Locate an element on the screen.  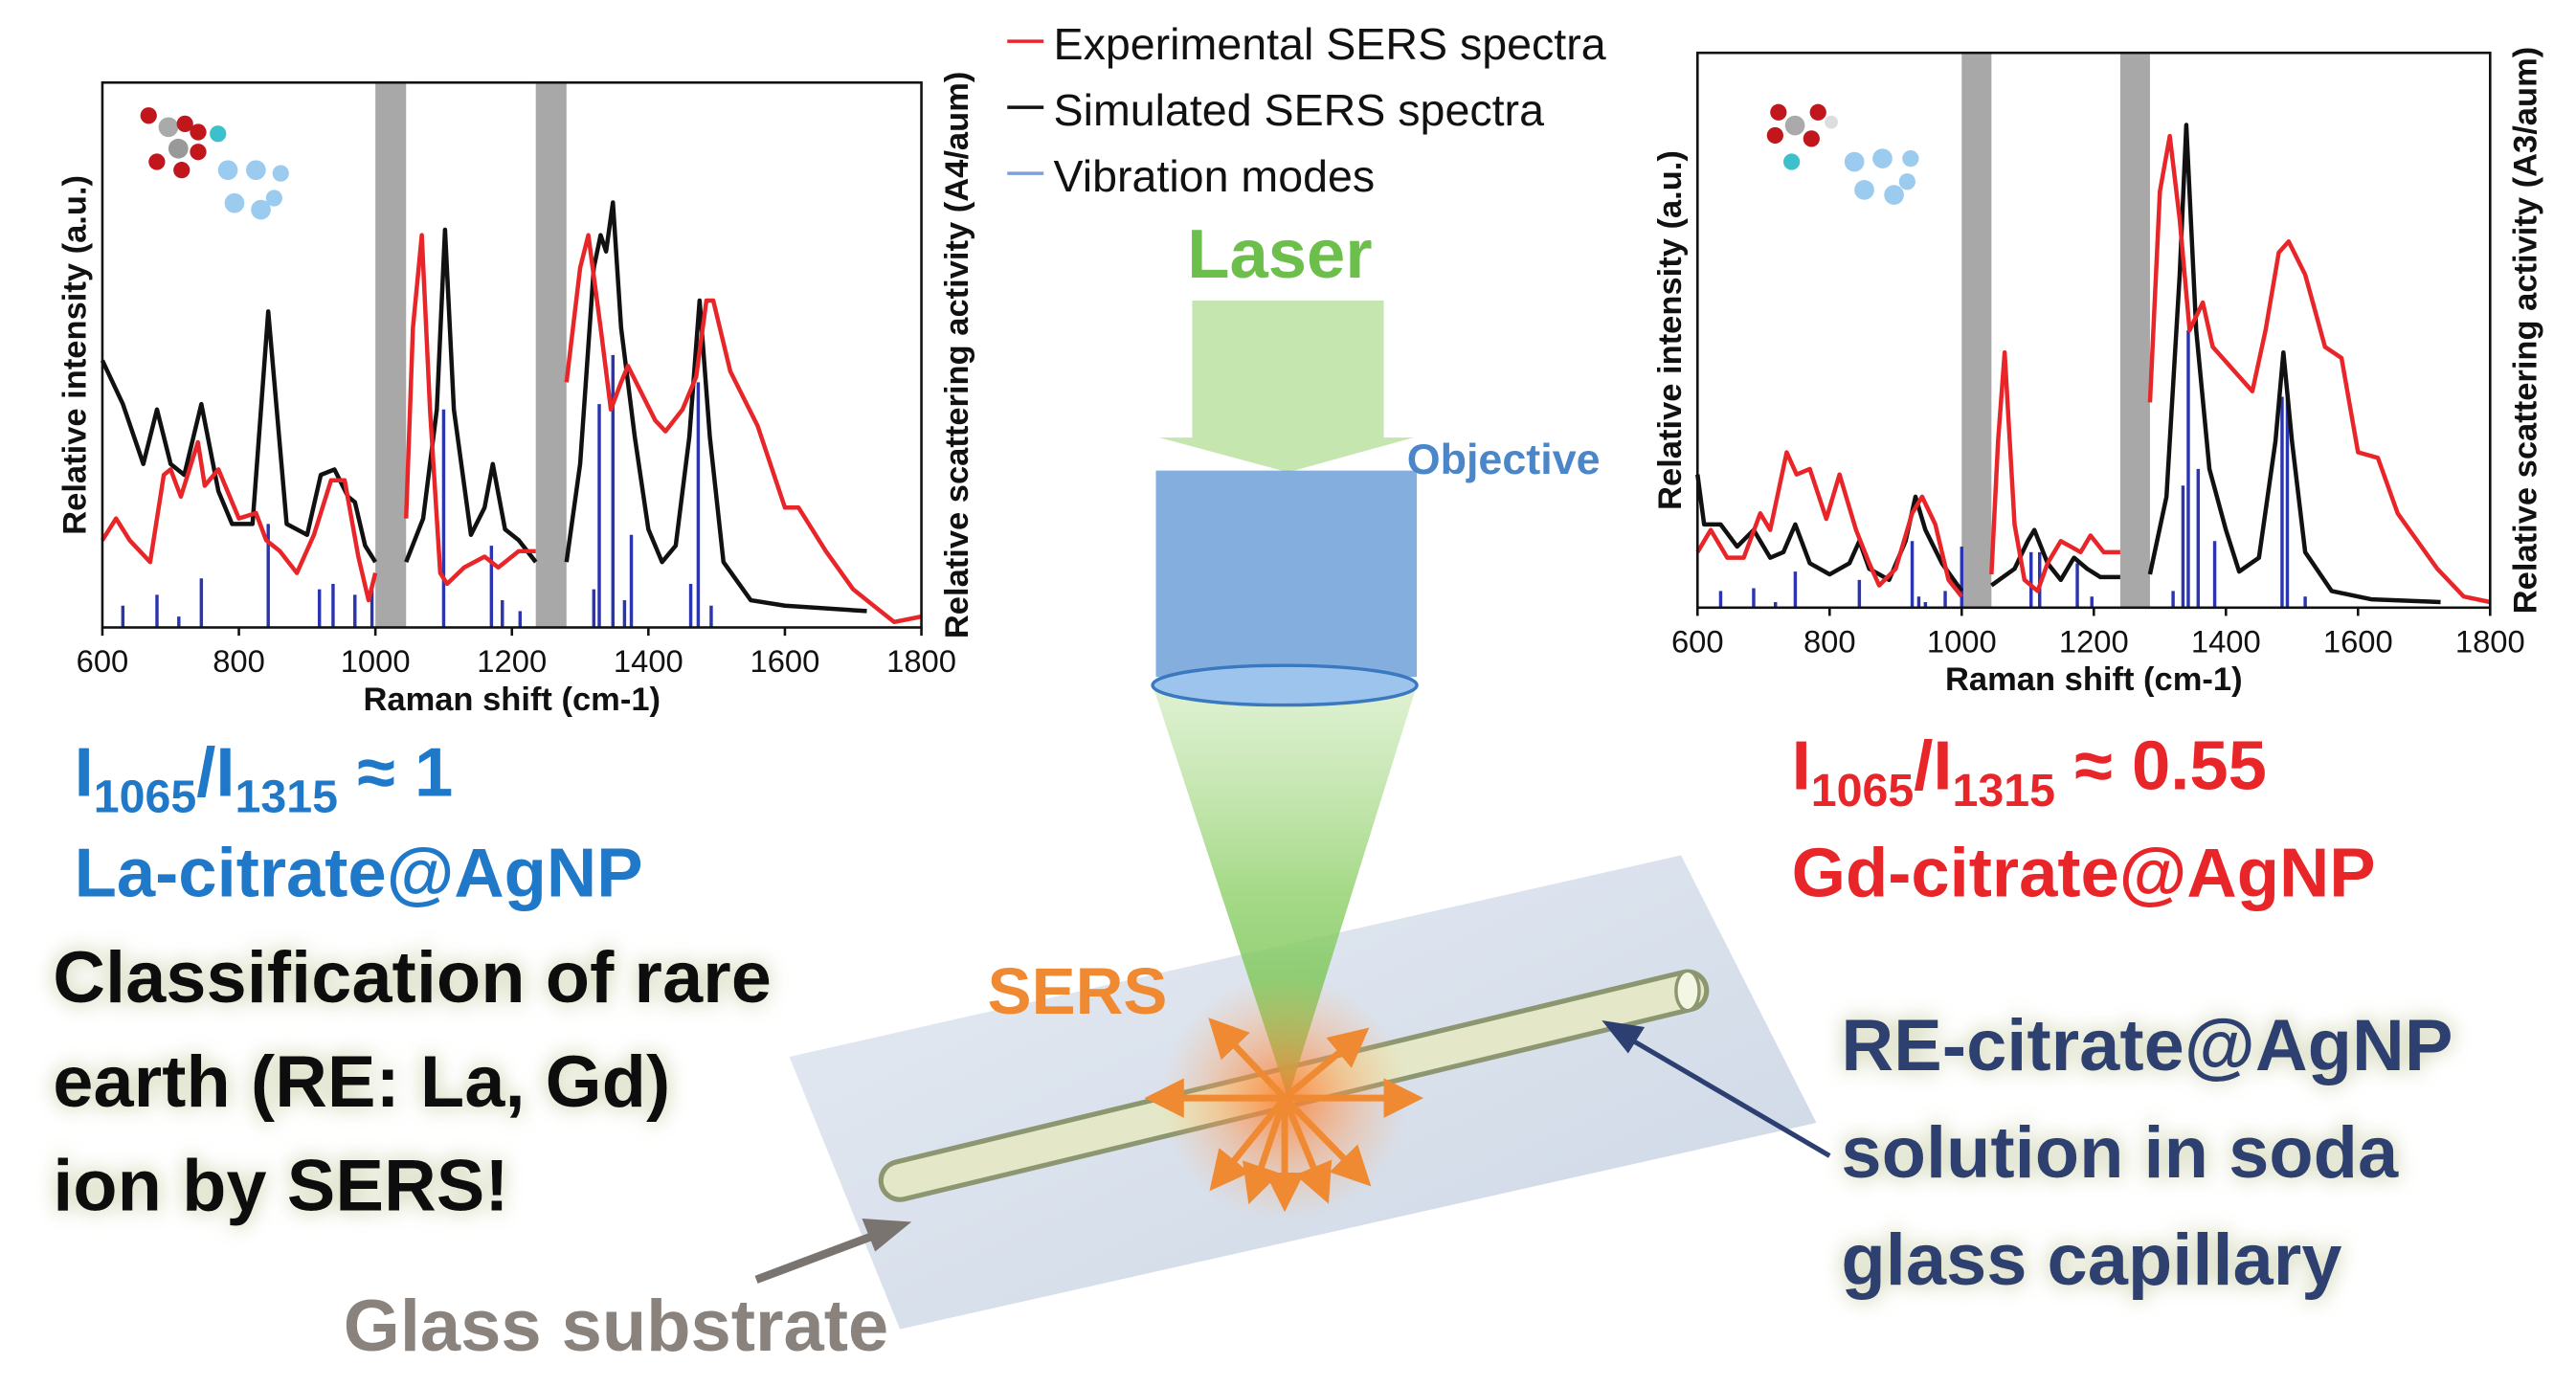
legend-label: Simulated SERS spectra is located at coordinates (1299, 110).